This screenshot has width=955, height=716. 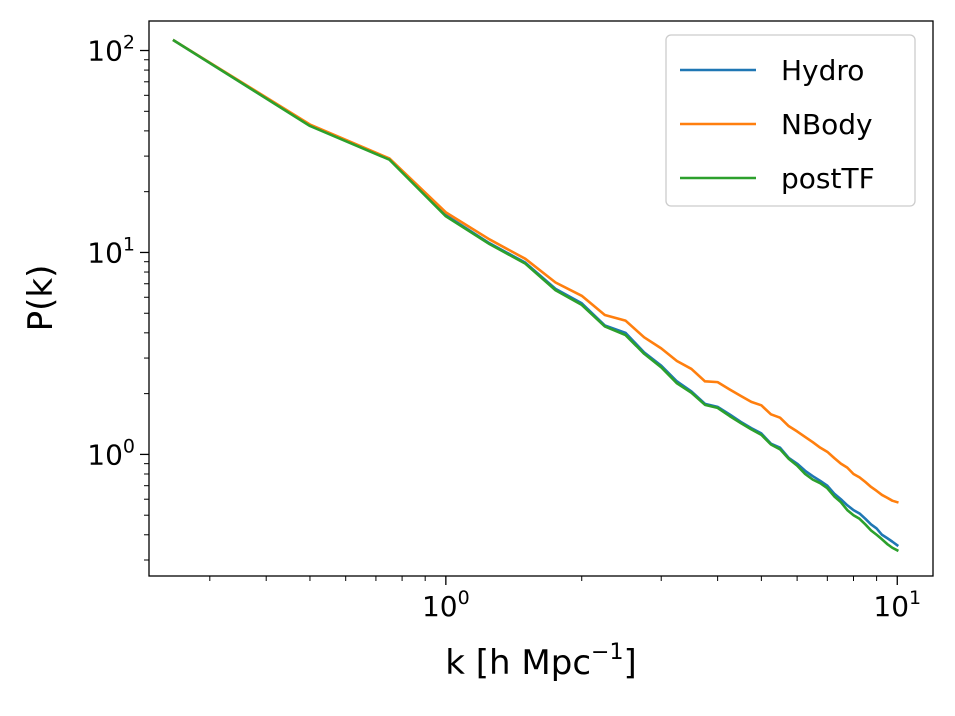 I want to click on y-tick-label-exponent: 2, so click(x=129, y=43).